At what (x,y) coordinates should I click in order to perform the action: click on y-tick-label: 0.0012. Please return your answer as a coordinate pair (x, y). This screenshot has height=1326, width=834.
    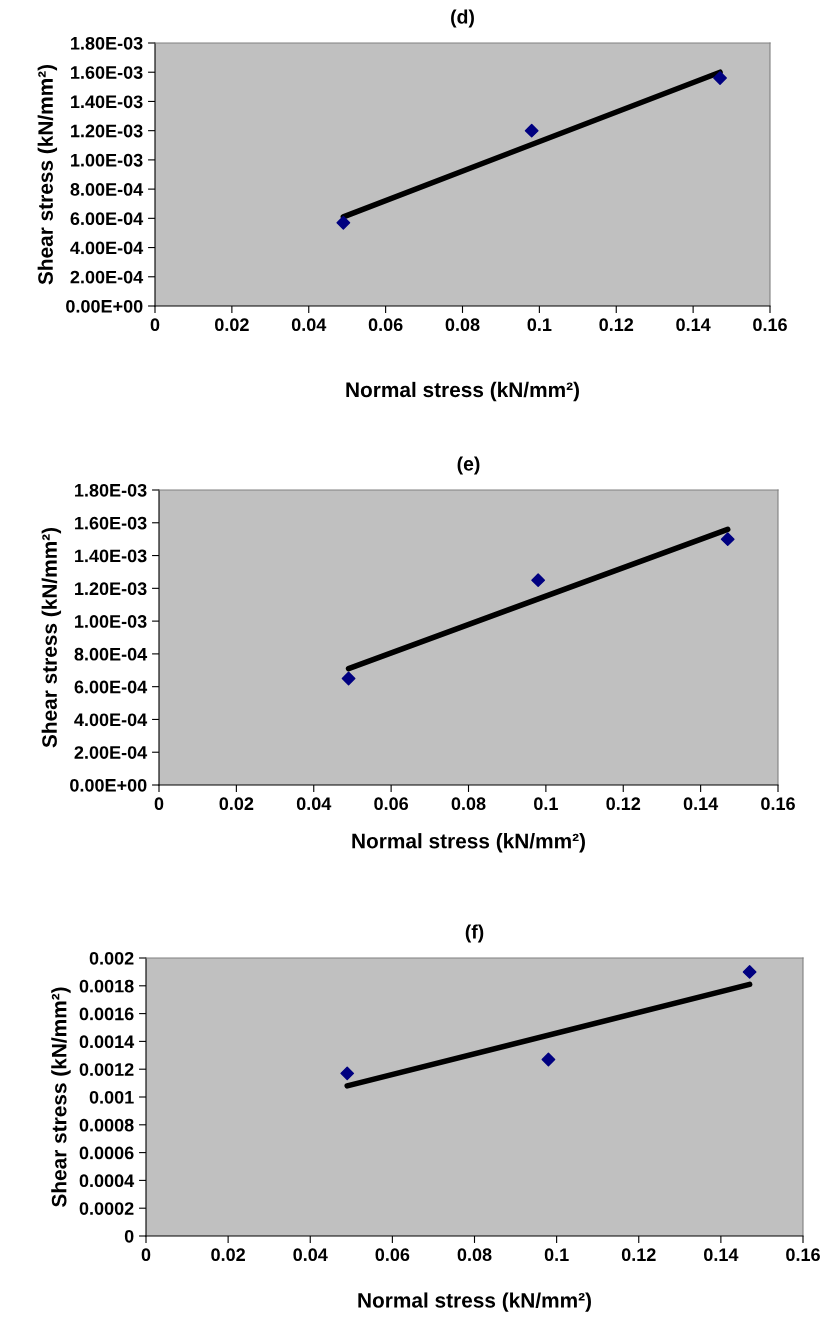
    Looking at the image, I should click on (106, 1069).